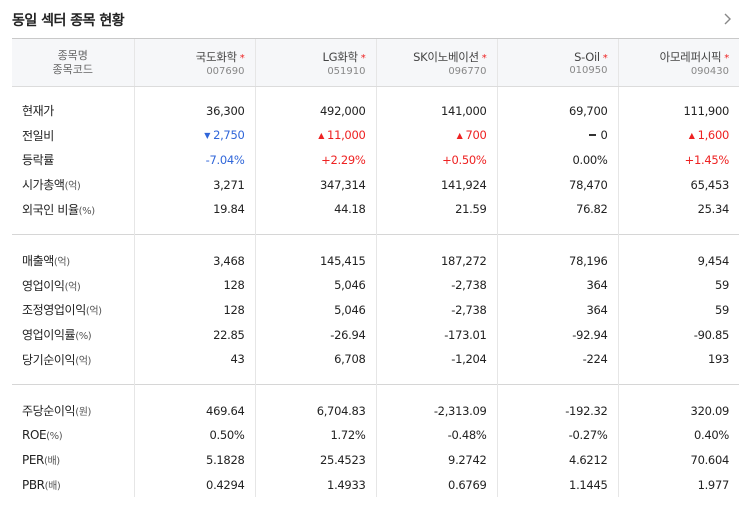 The height and width of the screenshot is (510, 741). I want to click on value-cell: 9,454, so click(678, 261).